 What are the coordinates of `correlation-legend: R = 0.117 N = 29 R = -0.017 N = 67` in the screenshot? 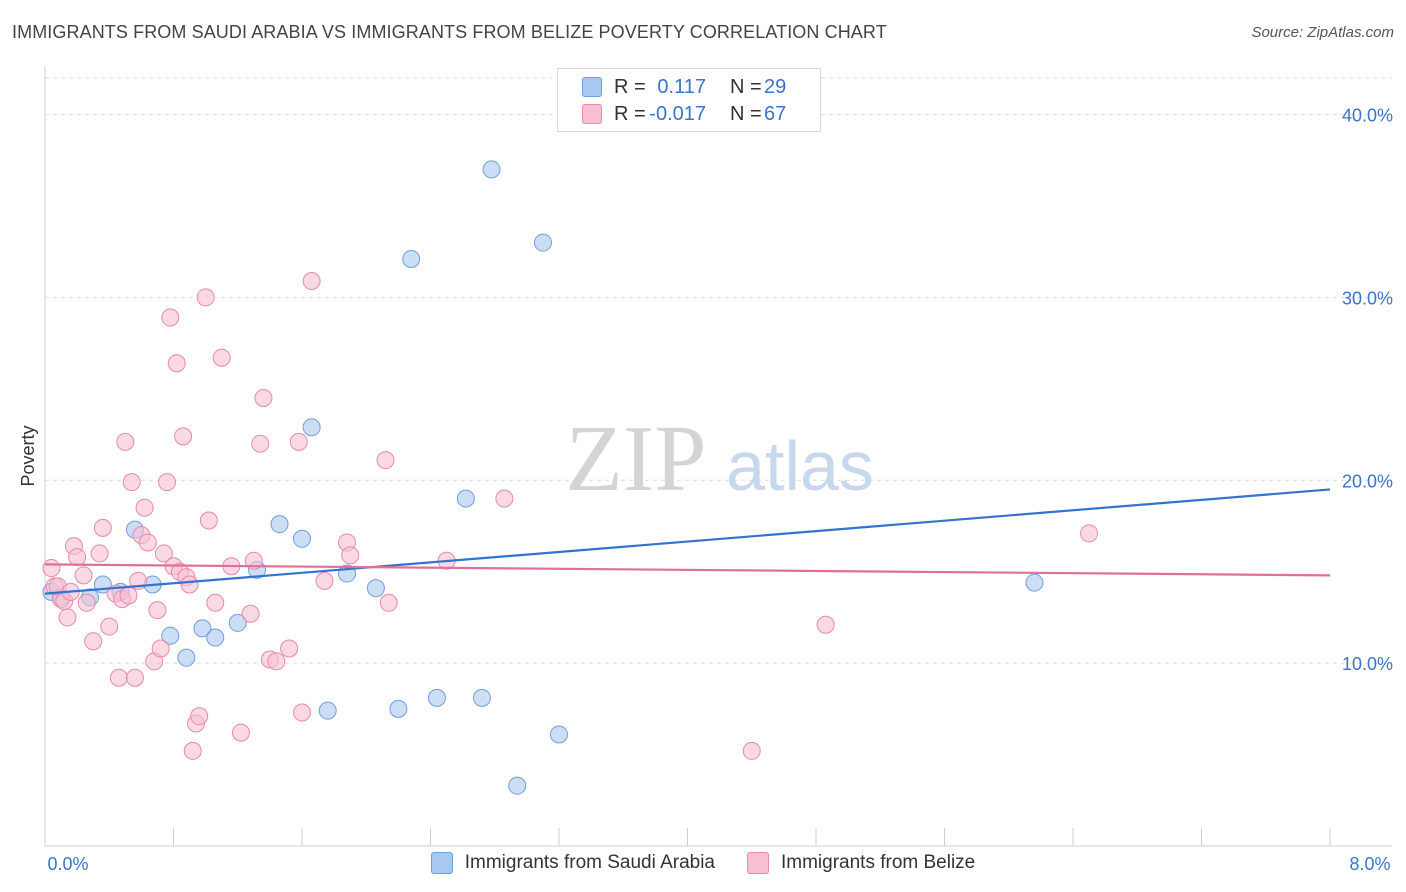 It's located at (689, 100).